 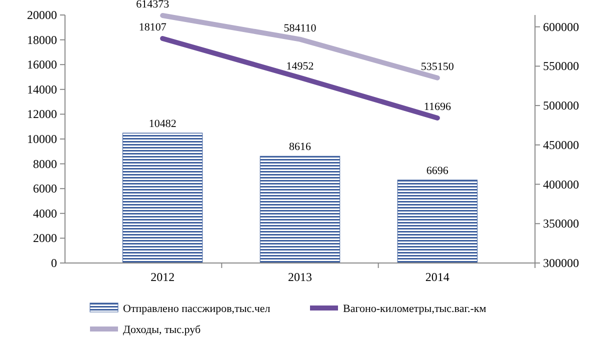 I want to click on y-tick-label: 10000, so click(x=42, y=139).